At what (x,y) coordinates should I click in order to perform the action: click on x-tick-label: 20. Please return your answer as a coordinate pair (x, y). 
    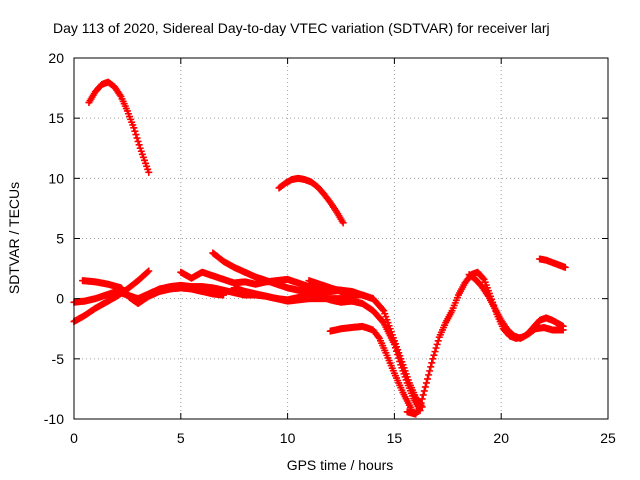
    Looking at the image, I should click on (501, 438).